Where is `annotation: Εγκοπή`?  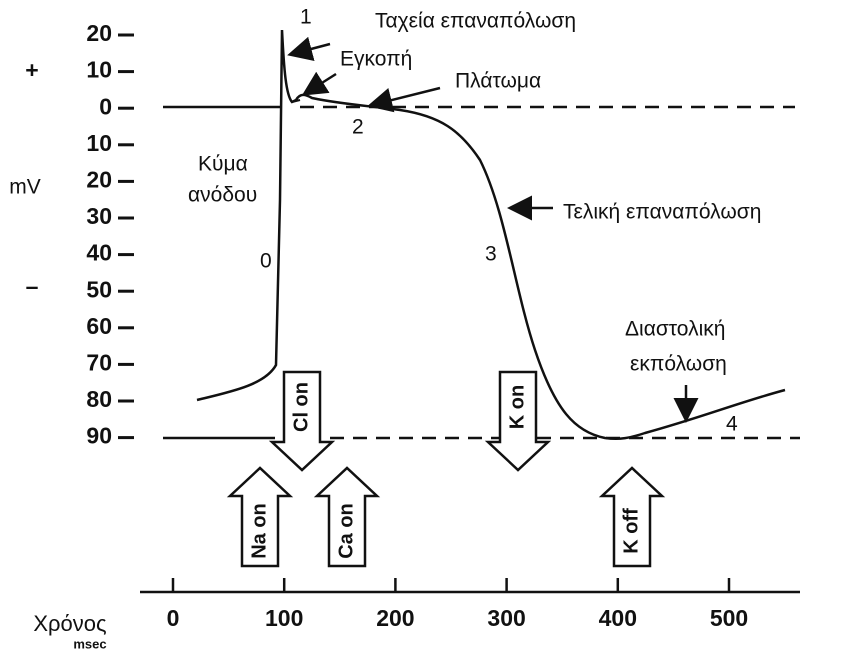 annotation: Εγκοπή is located at coordinates (376, 59).